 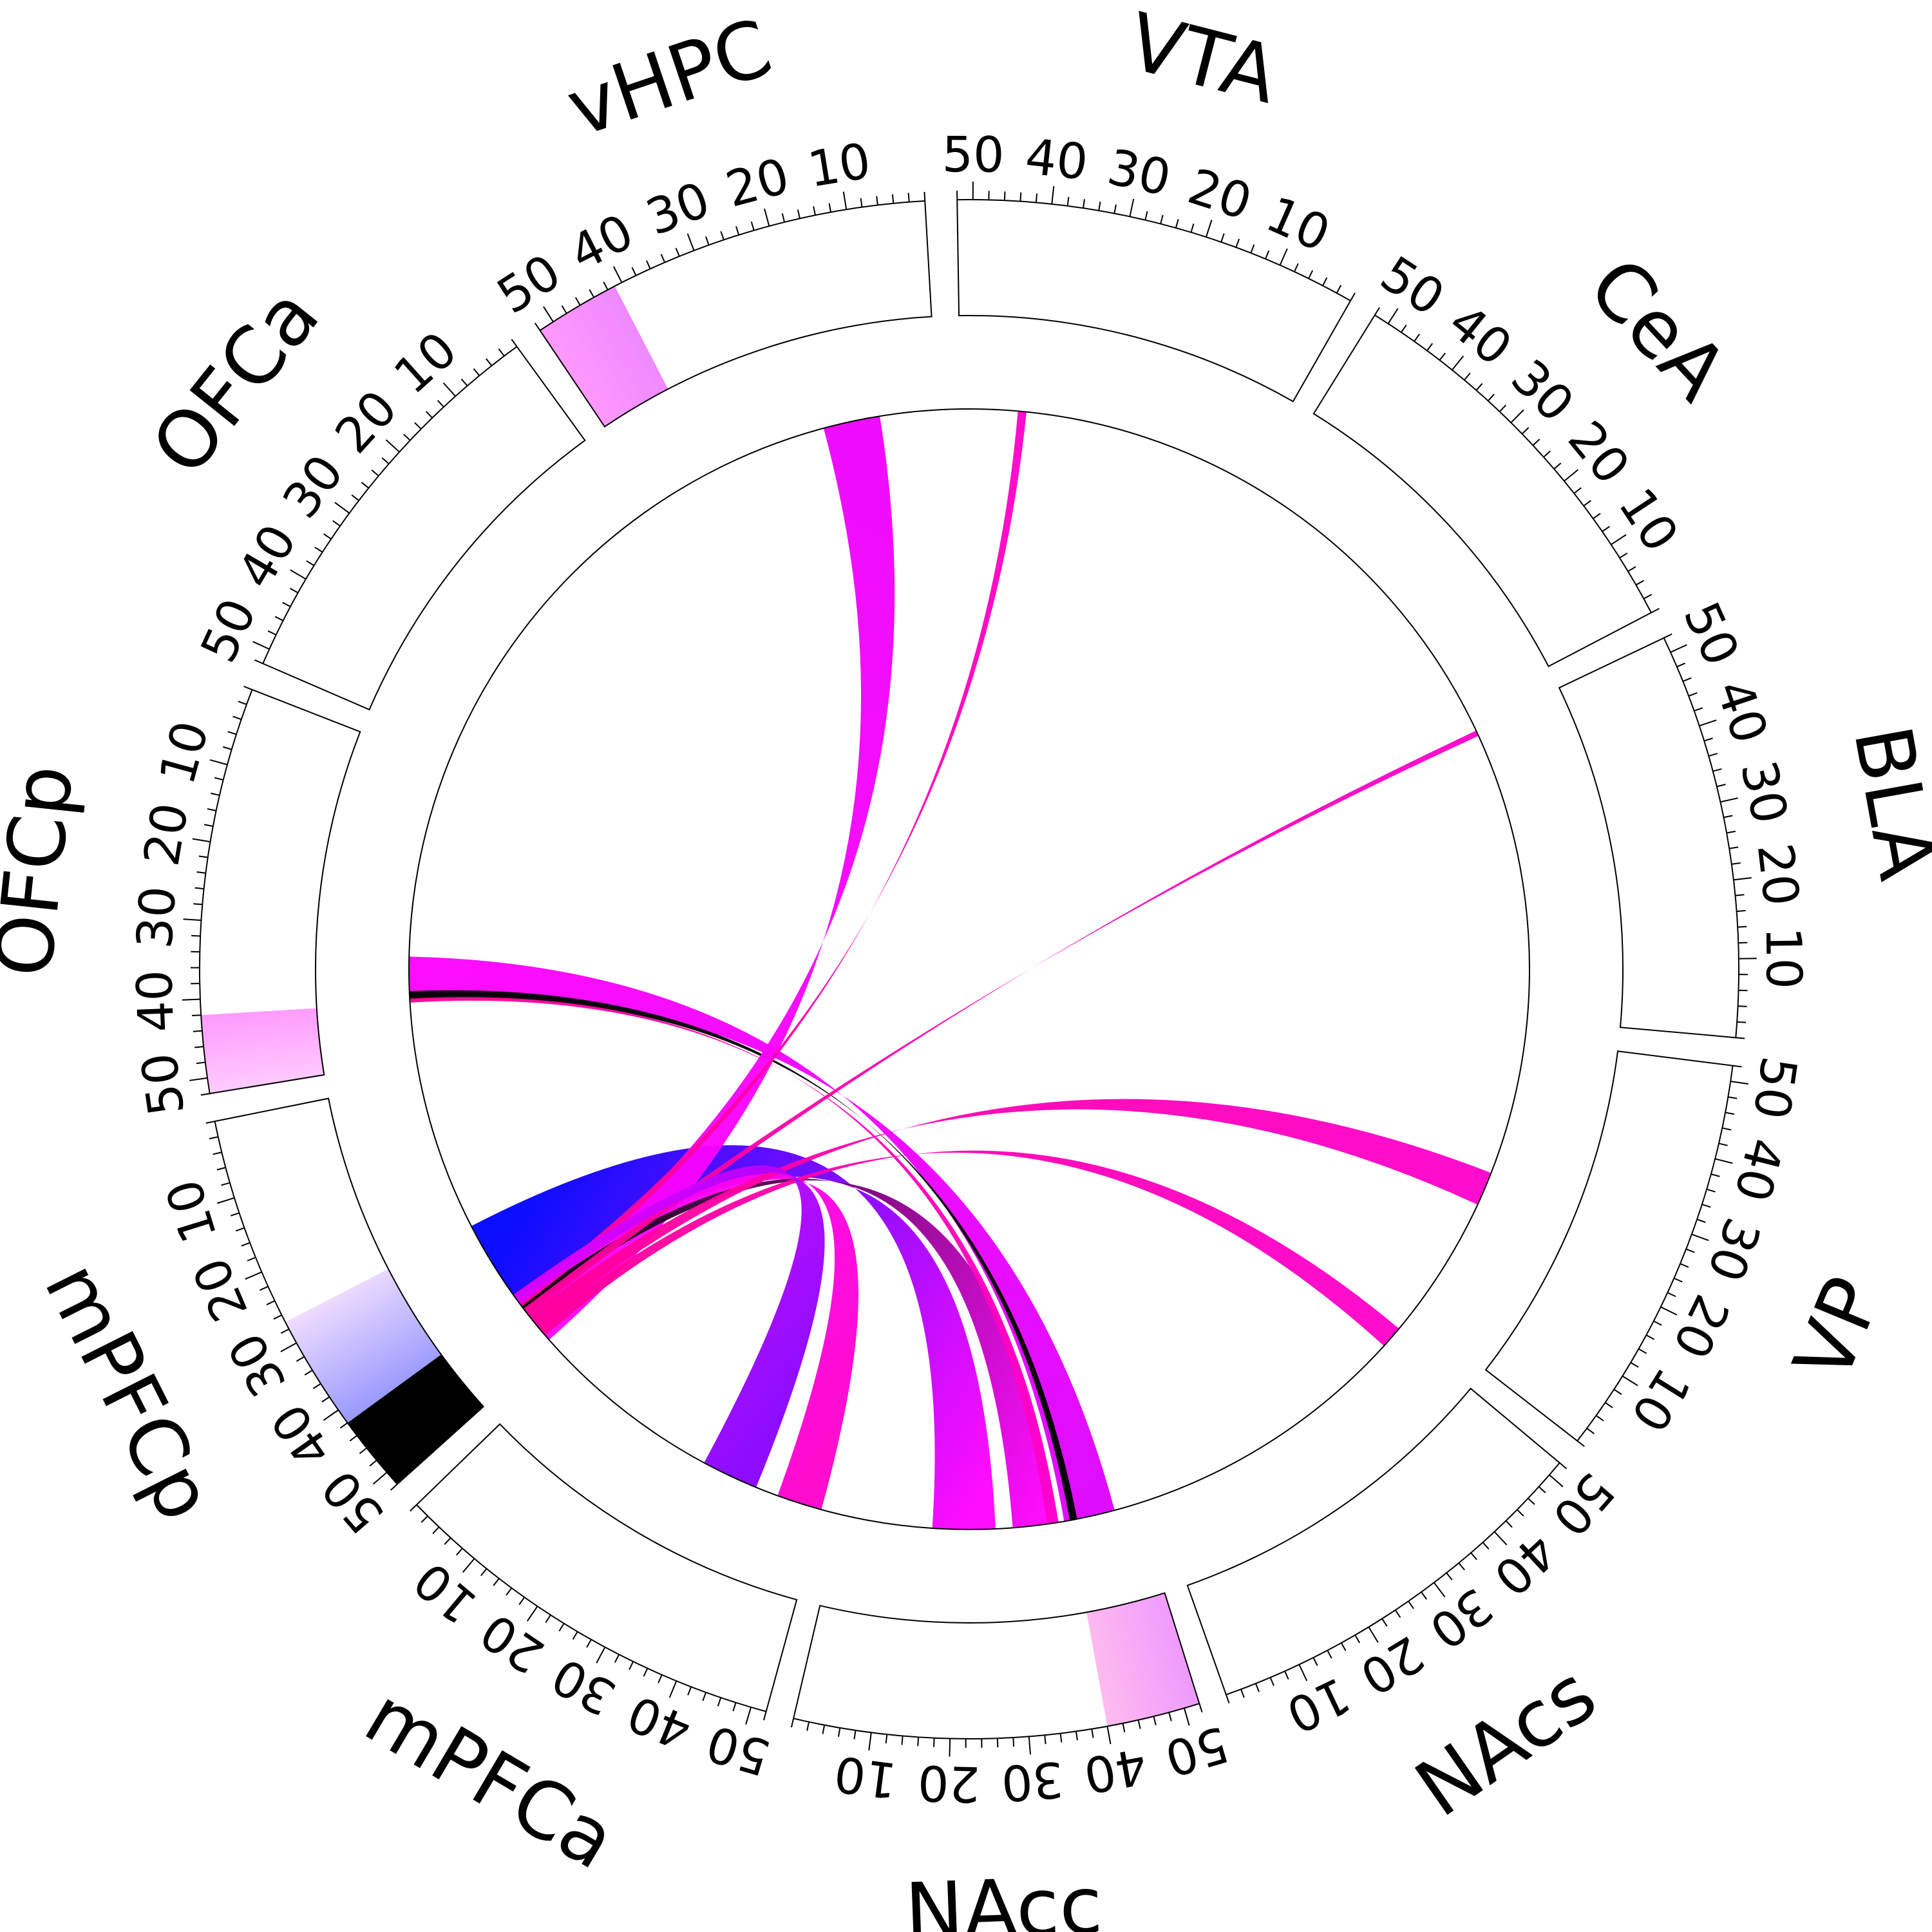 What do you see at coordinates (46, 871) in the screenshot?
I see `sector-label-ofcp: OFCp` at bounding box center [46, 871].